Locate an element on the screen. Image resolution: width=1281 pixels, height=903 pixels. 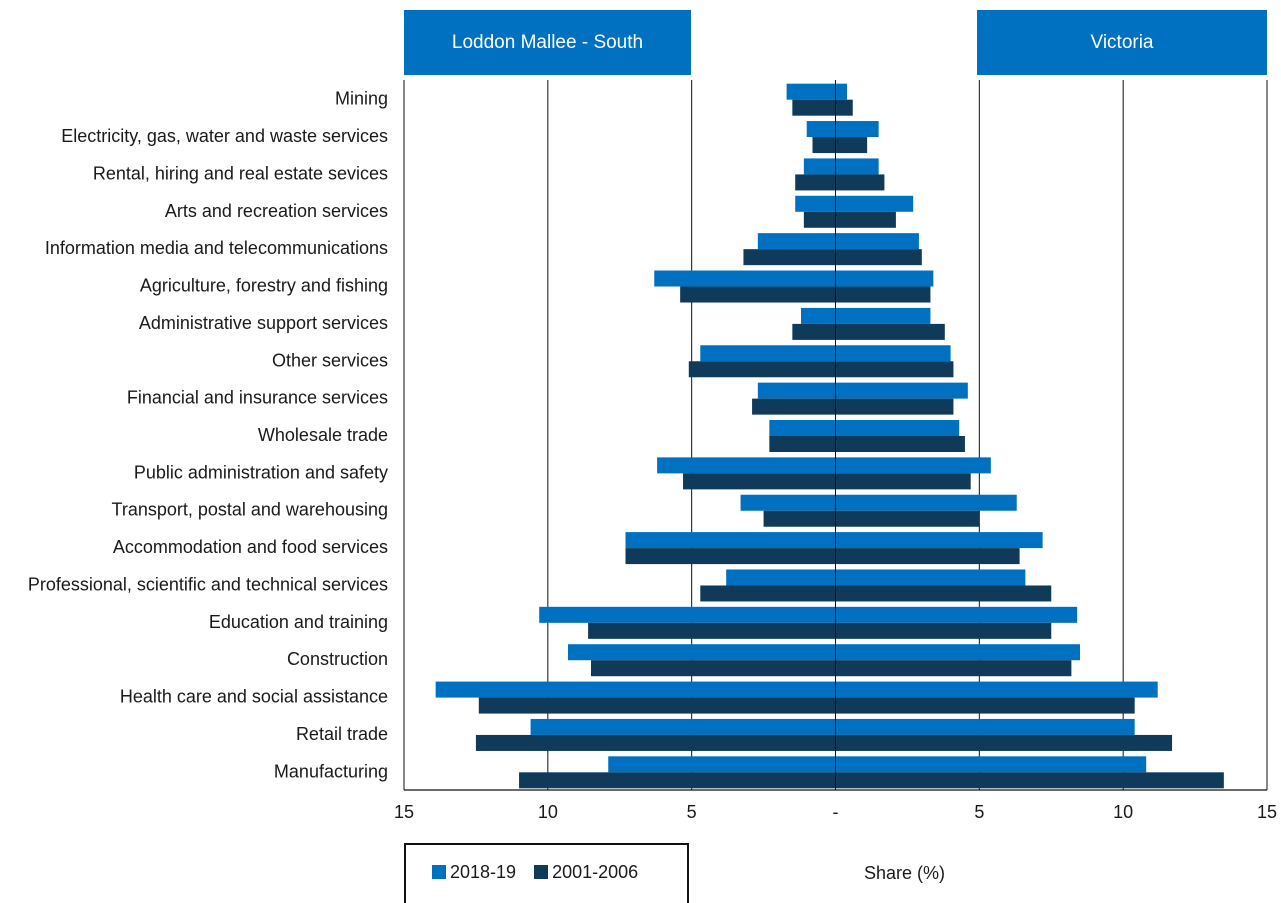
x-axis-title: Share (%) is located at coordinates (905, 873).